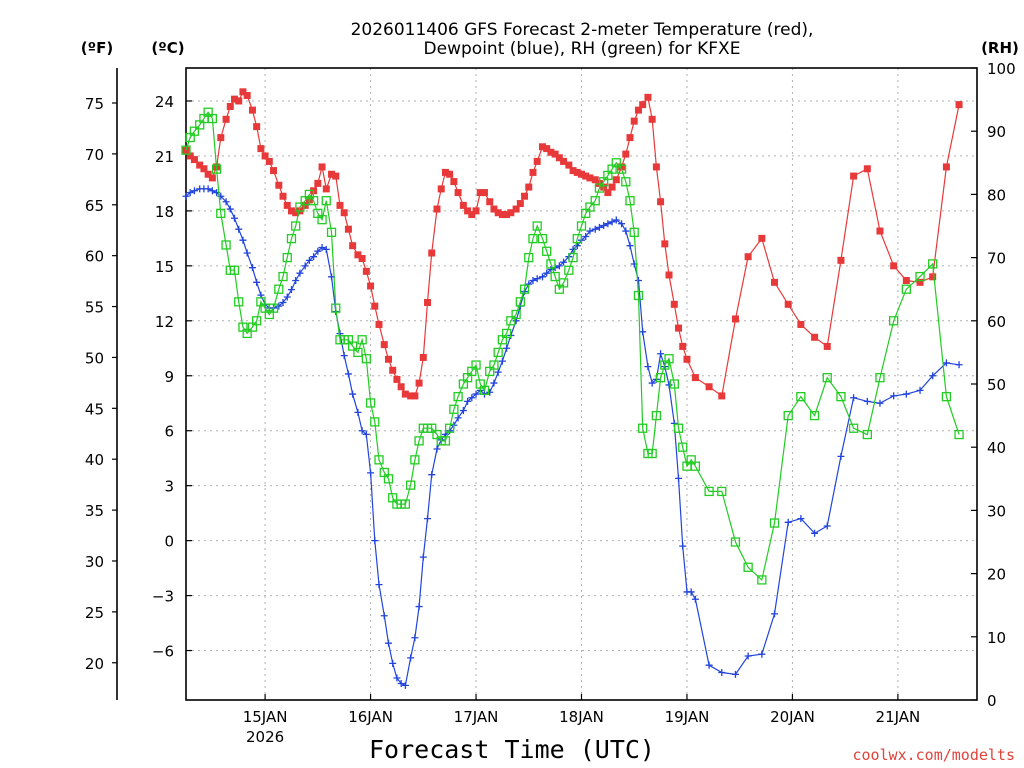 The height and width of the screenshot is (768, 1024). Describe the element at coordinates (169, 377) in the screenshot. I see `celsius-tick-label: 9` at that location.